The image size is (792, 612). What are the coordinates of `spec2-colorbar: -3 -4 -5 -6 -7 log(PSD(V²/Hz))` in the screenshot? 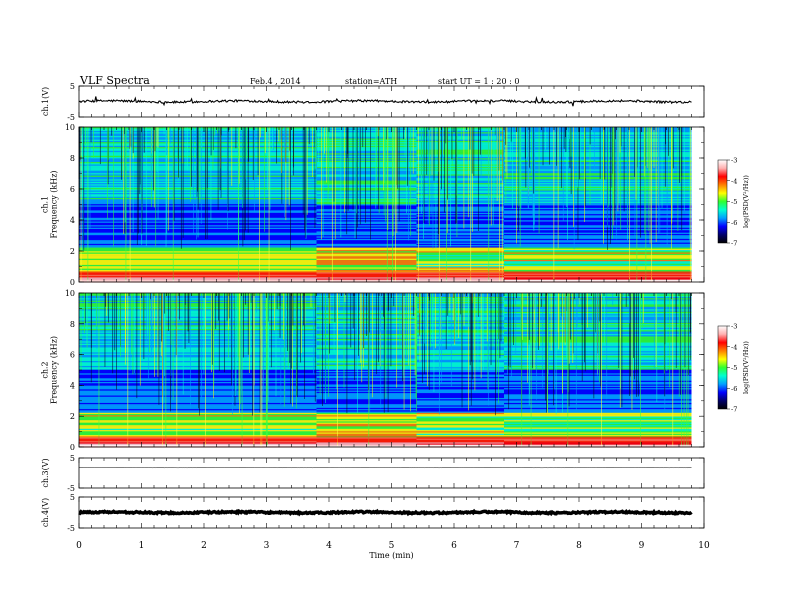 It's located at (733, 368).